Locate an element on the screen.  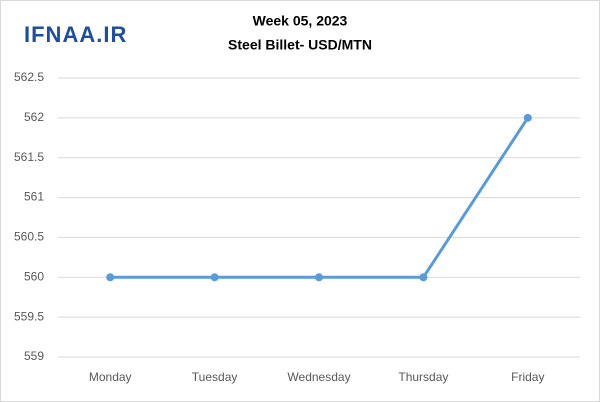
y-tick-label: 562 is located at coordinates (34, 117).